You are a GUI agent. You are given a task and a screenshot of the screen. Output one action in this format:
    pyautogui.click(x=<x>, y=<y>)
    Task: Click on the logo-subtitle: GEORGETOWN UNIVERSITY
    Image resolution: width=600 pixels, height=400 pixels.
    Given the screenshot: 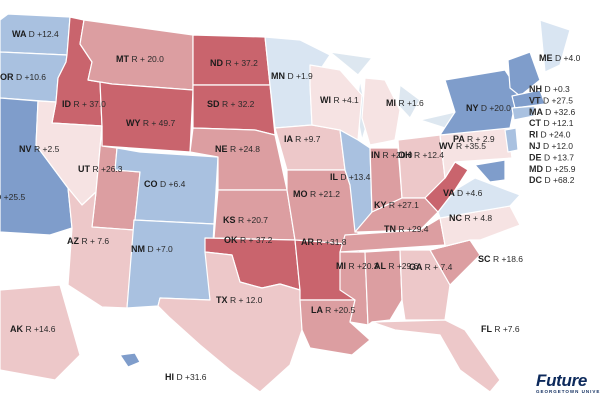 What is the action you would take?
    pyautogui.click(x=568, y=391)
    